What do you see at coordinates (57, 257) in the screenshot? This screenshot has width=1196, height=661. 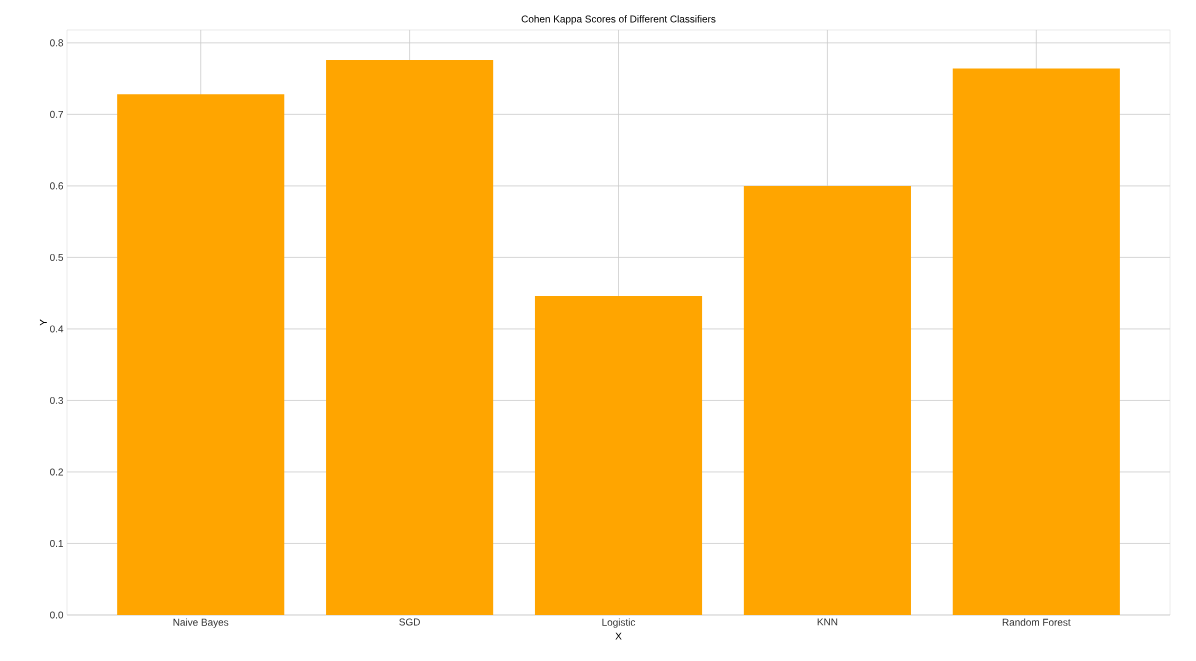 I see `y-tick-label: 0.5` at bounding box center [57, 257].